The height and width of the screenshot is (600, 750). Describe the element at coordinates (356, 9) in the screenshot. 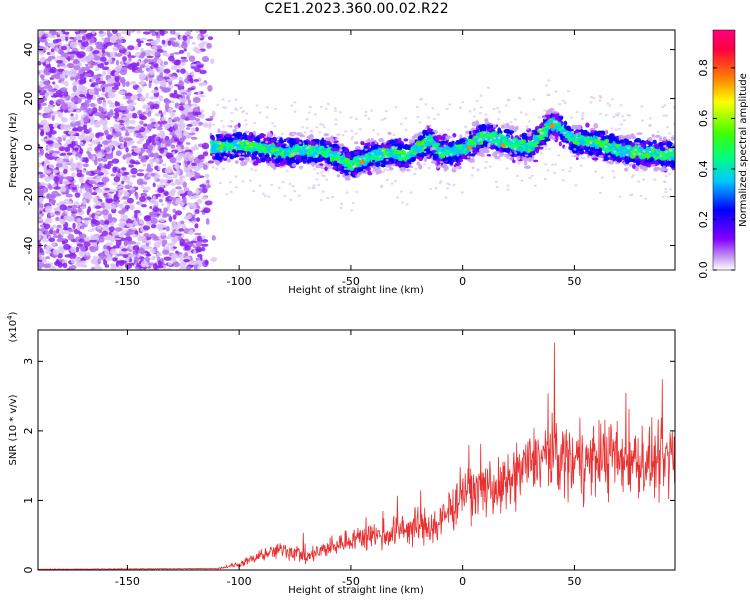

I see `page-title: C2E1.2023.360.00.02.R22` at that location.